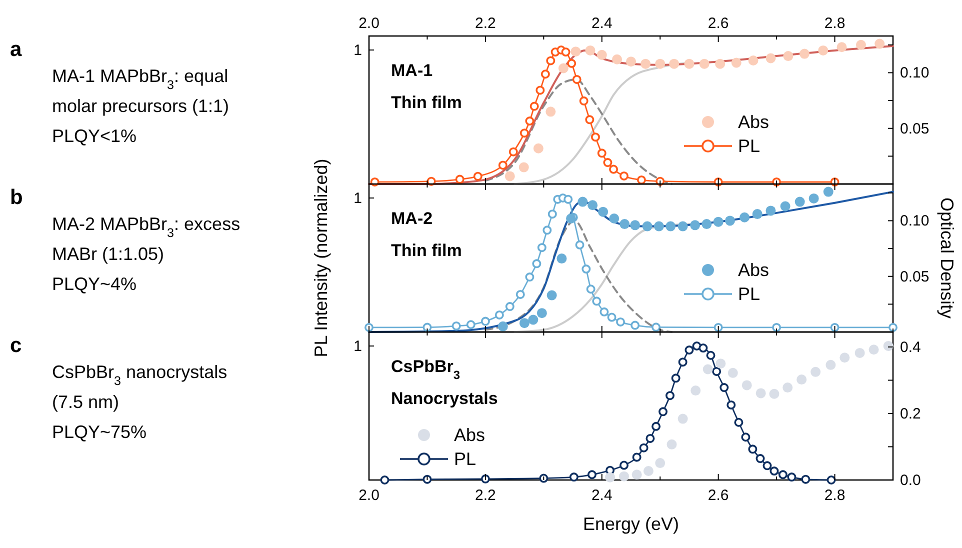 The width and height of the screenshot is (962, 548). What do you see at coordinates (485, 495) in the screenshot?
I see `x-tick-label: 2.2` at bounding box center [485, 495].